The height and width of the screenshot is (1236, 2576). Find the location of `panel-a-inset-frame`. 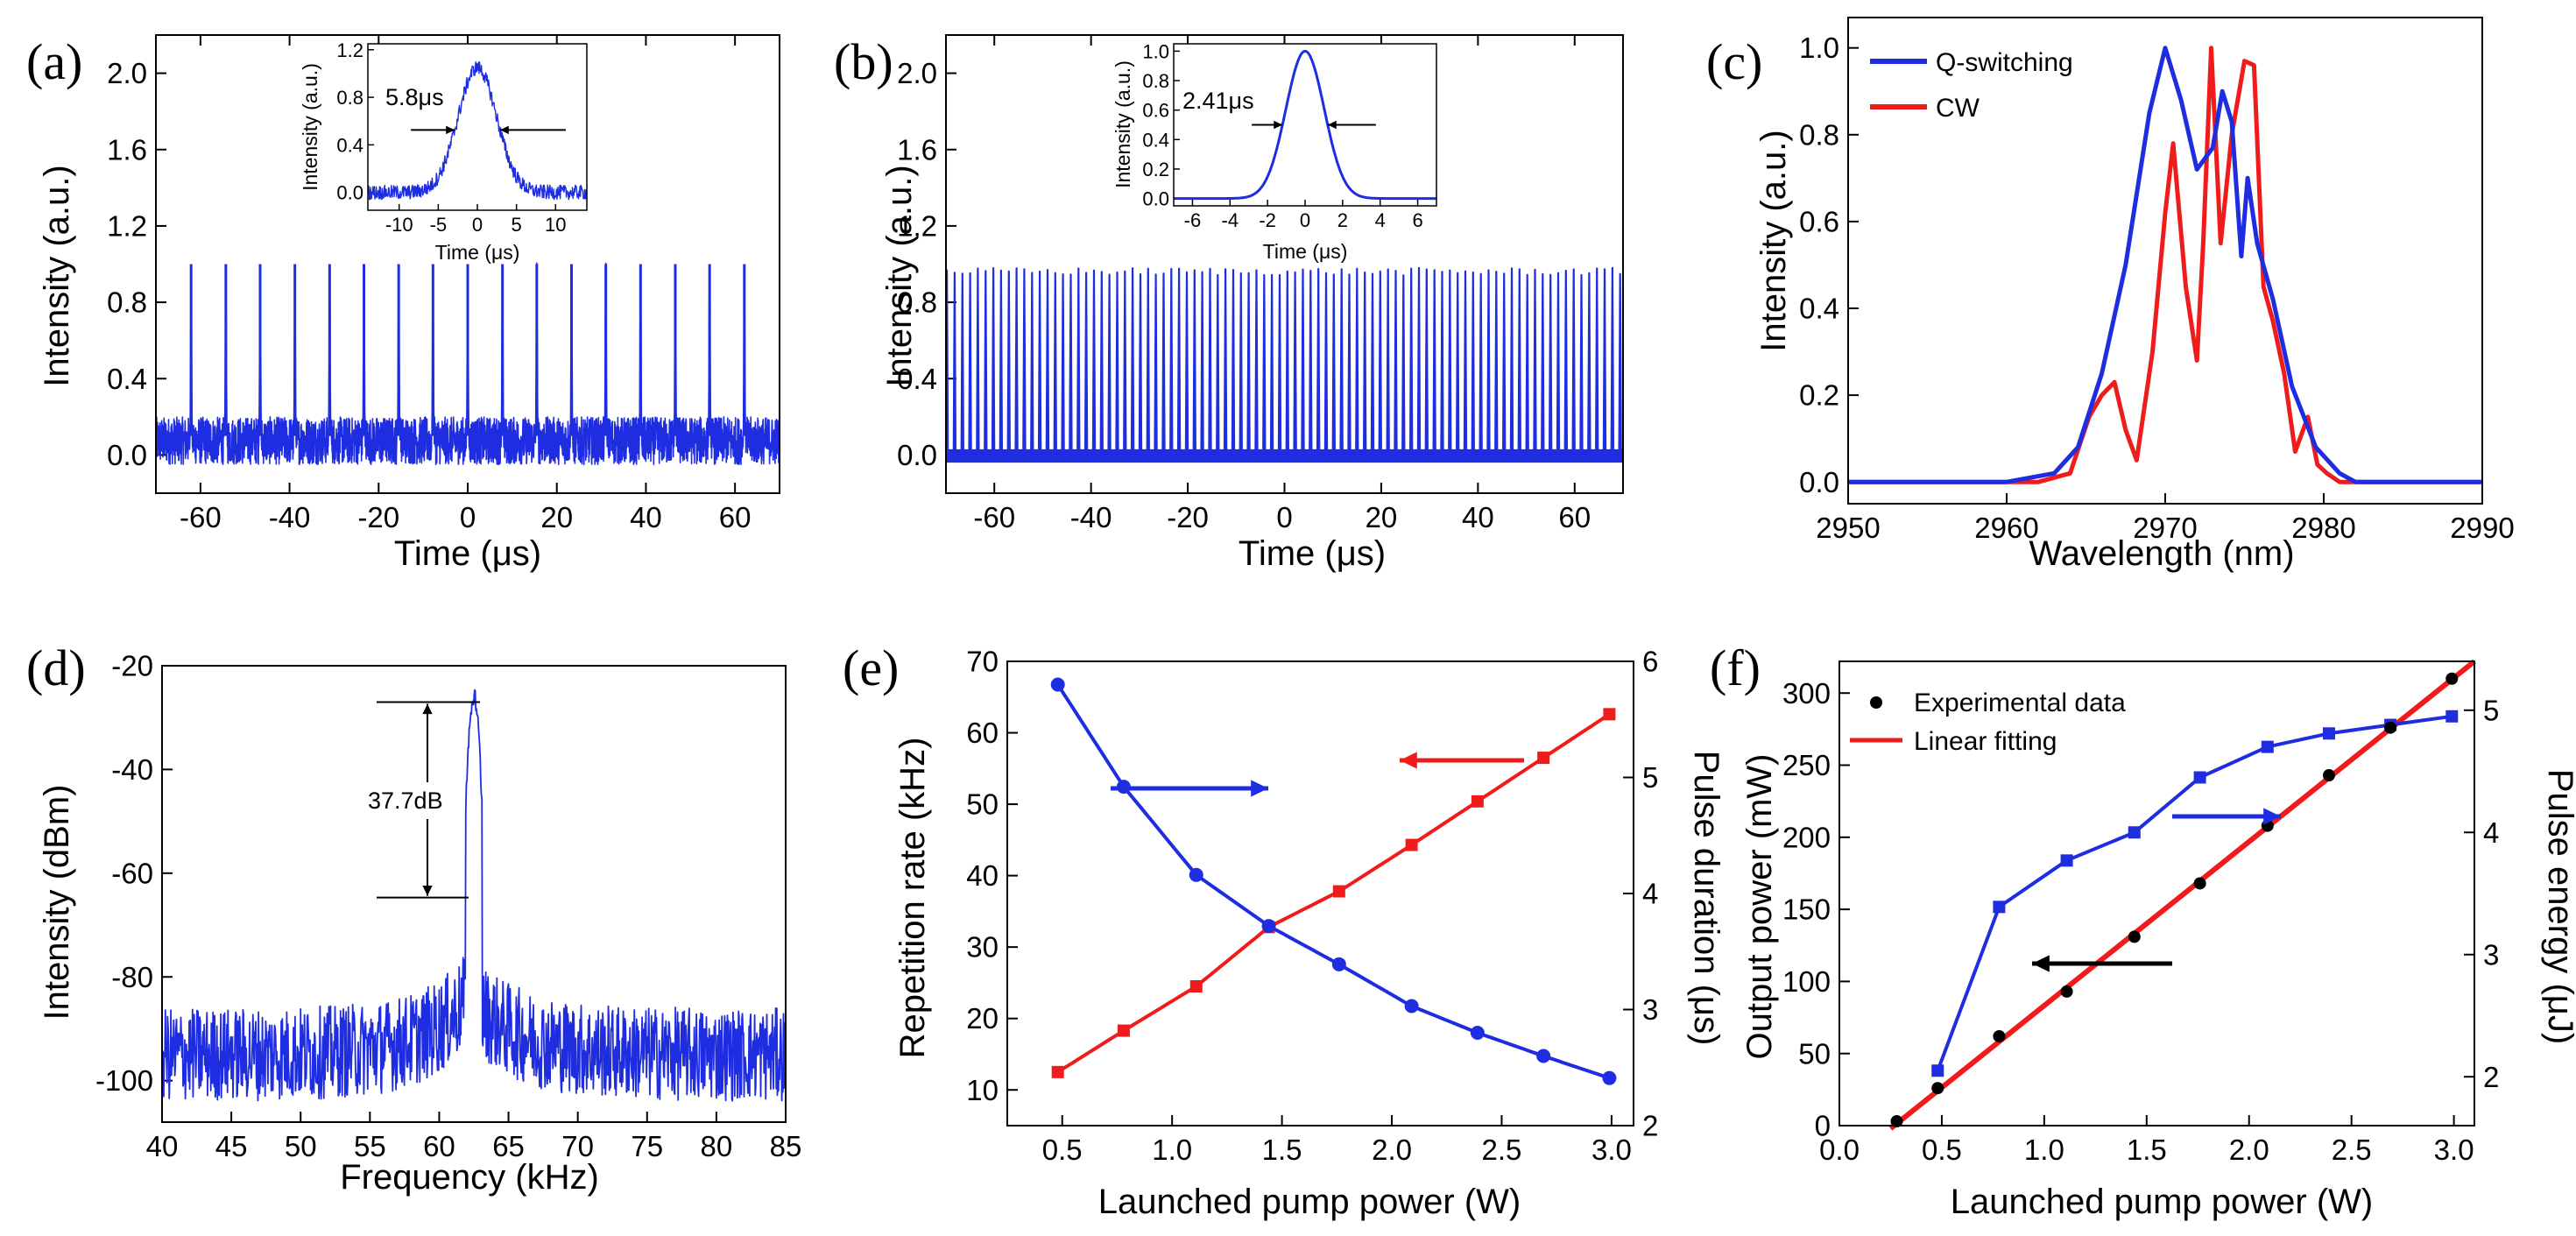

panel-a-inset-frame is located at coordinates (477, 127).